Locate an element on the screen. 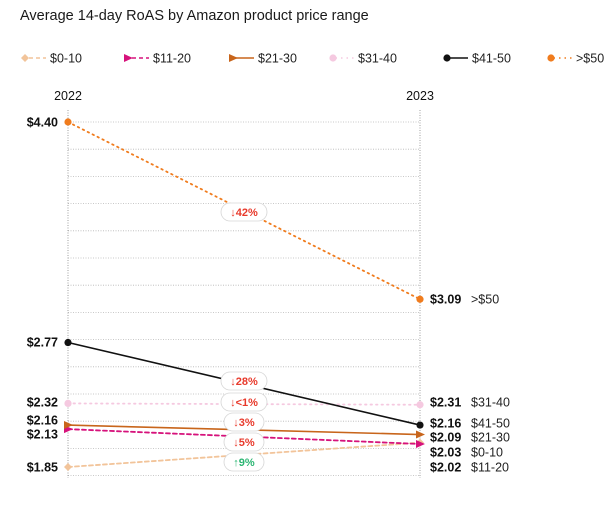 This screenshot has height=527, width=614. change-label: ↓<1% is located at coordinates (244, 403).